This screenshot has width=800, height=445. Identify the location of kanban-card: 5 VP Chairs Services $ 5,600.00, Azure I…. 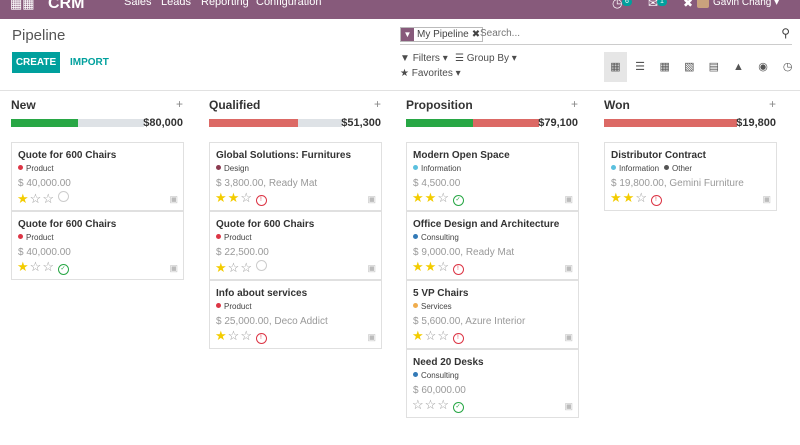
(492, 314).